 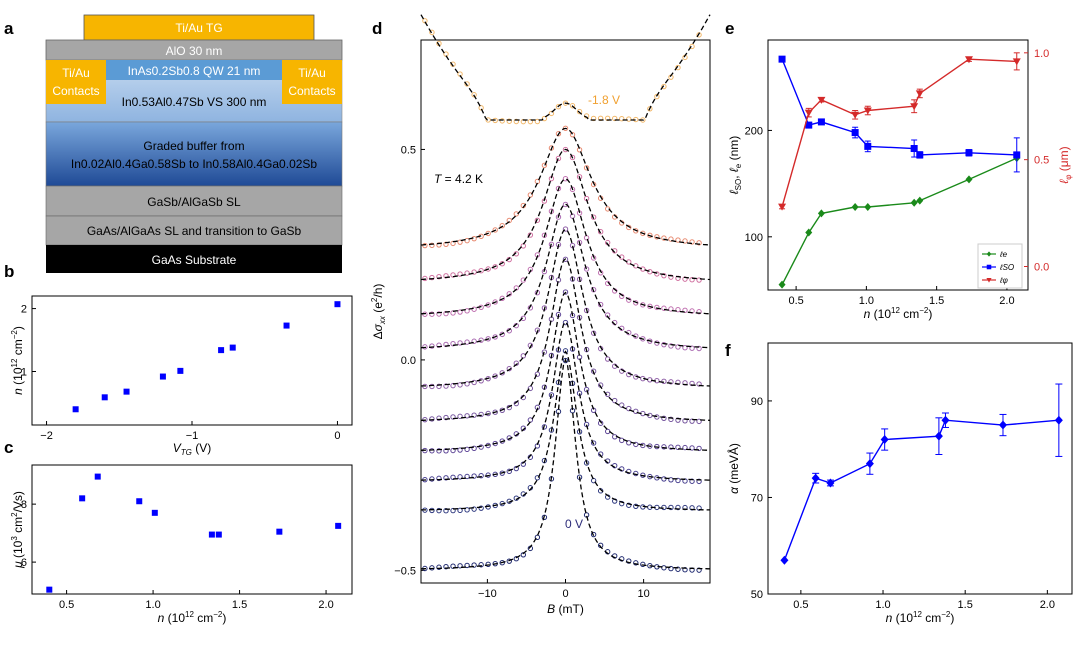 I want to click on panel-letter-f: f, so click(x=728, y=350).